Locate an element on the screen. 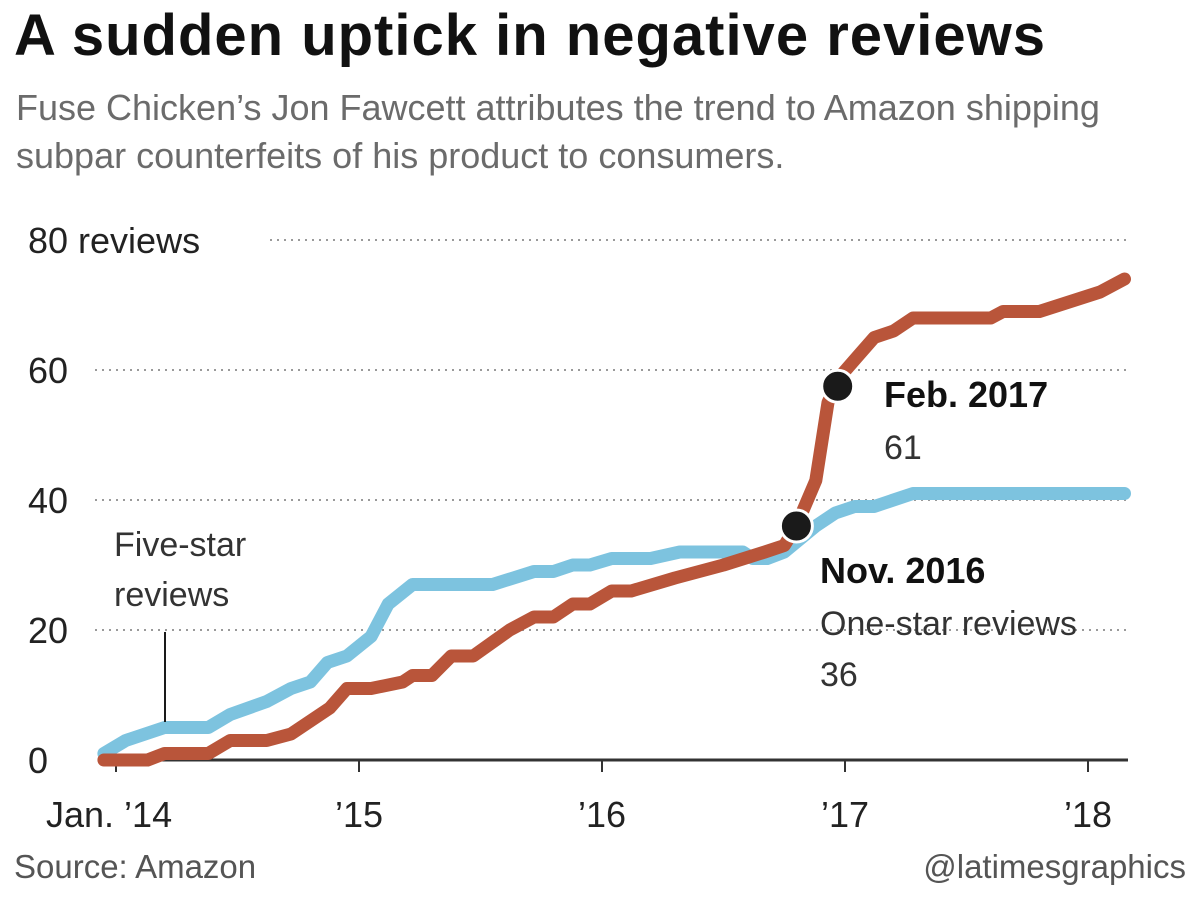 This screenshot has width=1200, height=902. feb-2017-value-label: 61 is located at coordinates (903, 448).